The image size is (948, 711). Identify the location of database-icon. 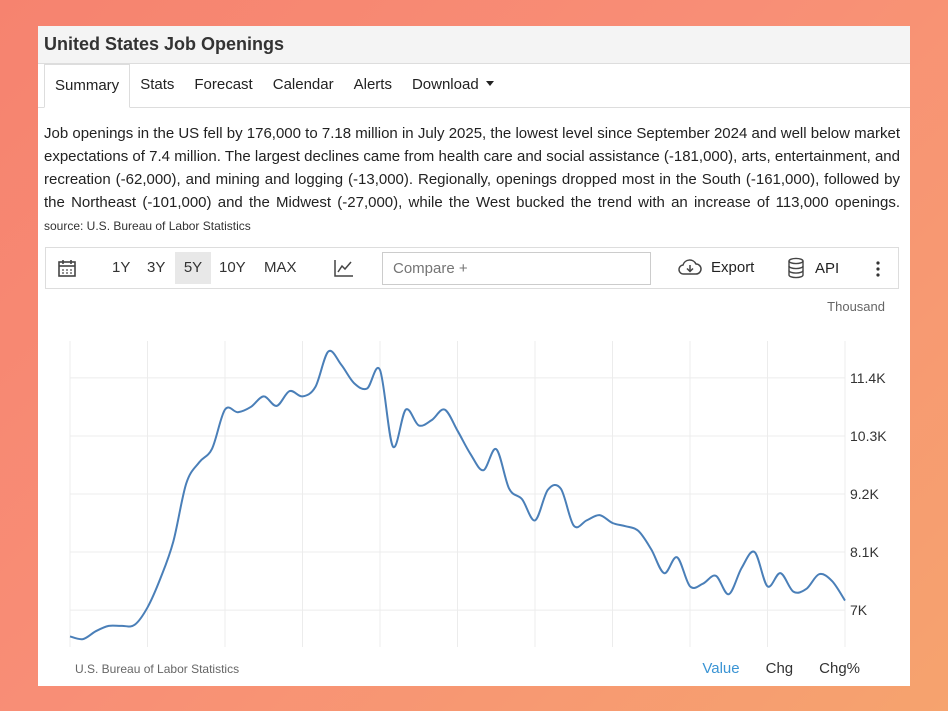
(796, 268).